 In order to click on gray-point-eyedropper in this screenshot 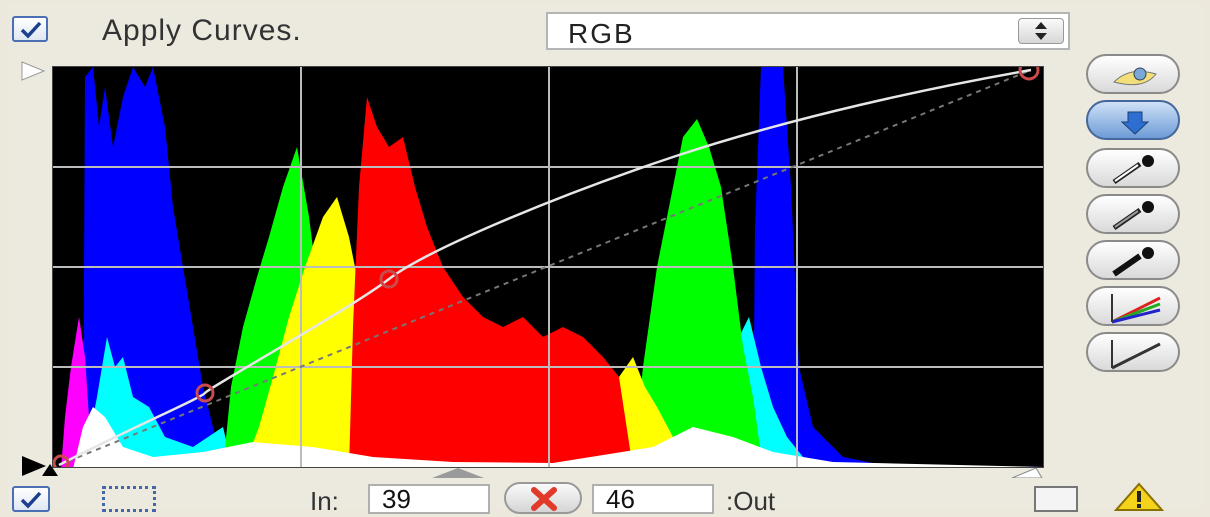, I will do `click(1133, 214)`.